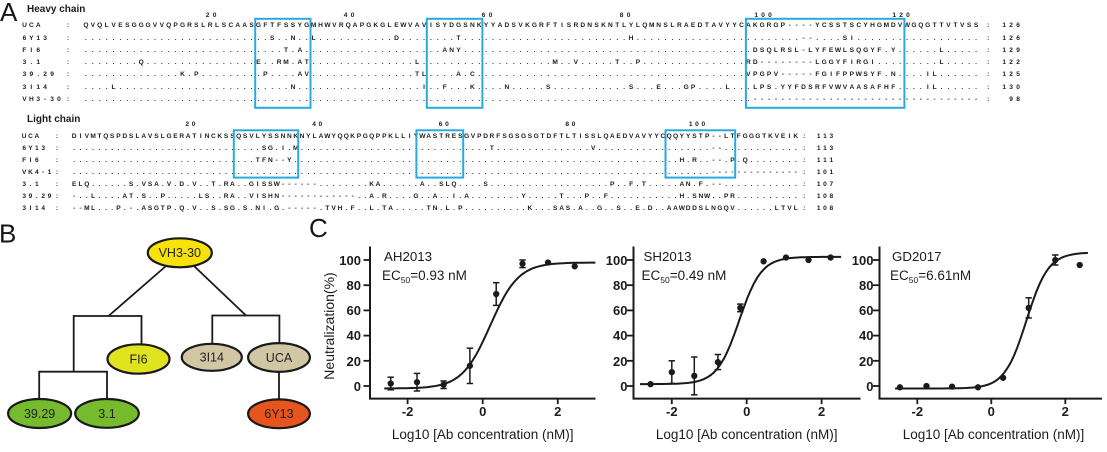 The image size is (1107, 452). Describe the element at coordinates (8, 234) in the screenshot. I see `svg-text: B` at that location.